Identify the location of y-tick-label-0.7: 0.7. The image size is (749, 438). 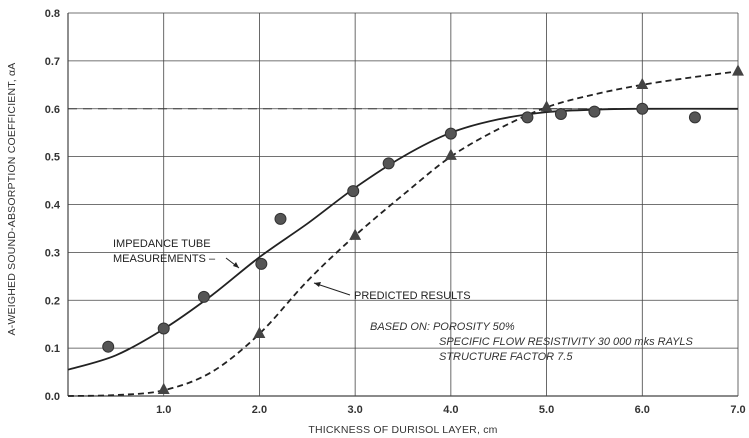
(52, 62).